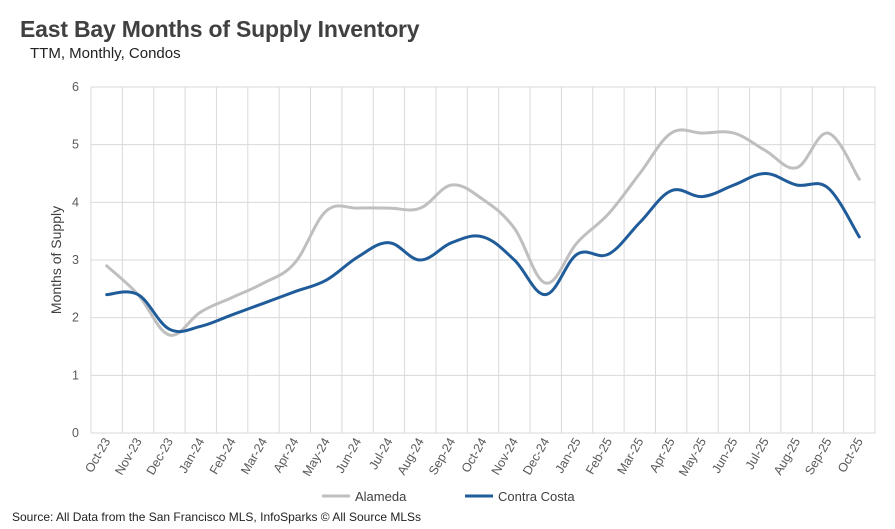  I want to click on x-tick-label: Apr-24, so click(286, 455).